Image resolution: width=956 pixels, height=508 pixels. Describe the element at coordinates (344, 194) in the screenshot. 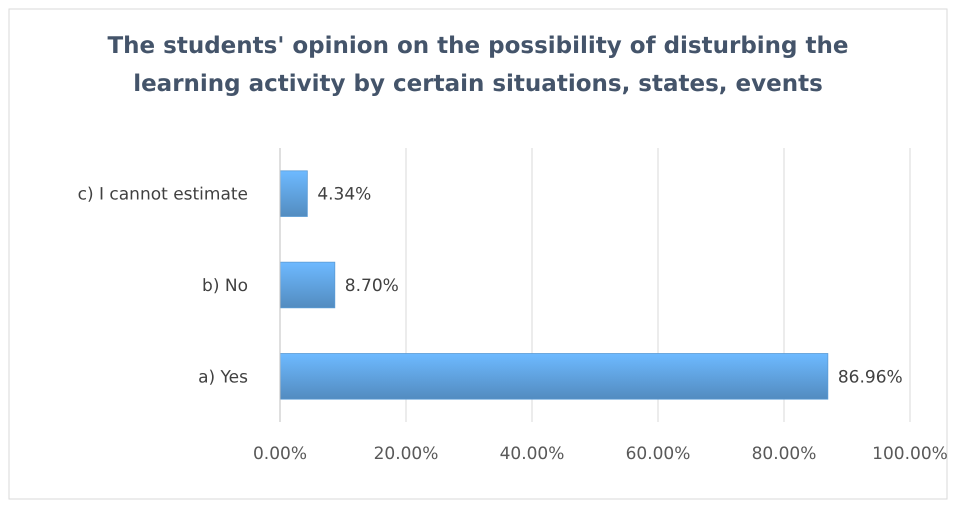

I see `data-label: 4.34%` at that location.